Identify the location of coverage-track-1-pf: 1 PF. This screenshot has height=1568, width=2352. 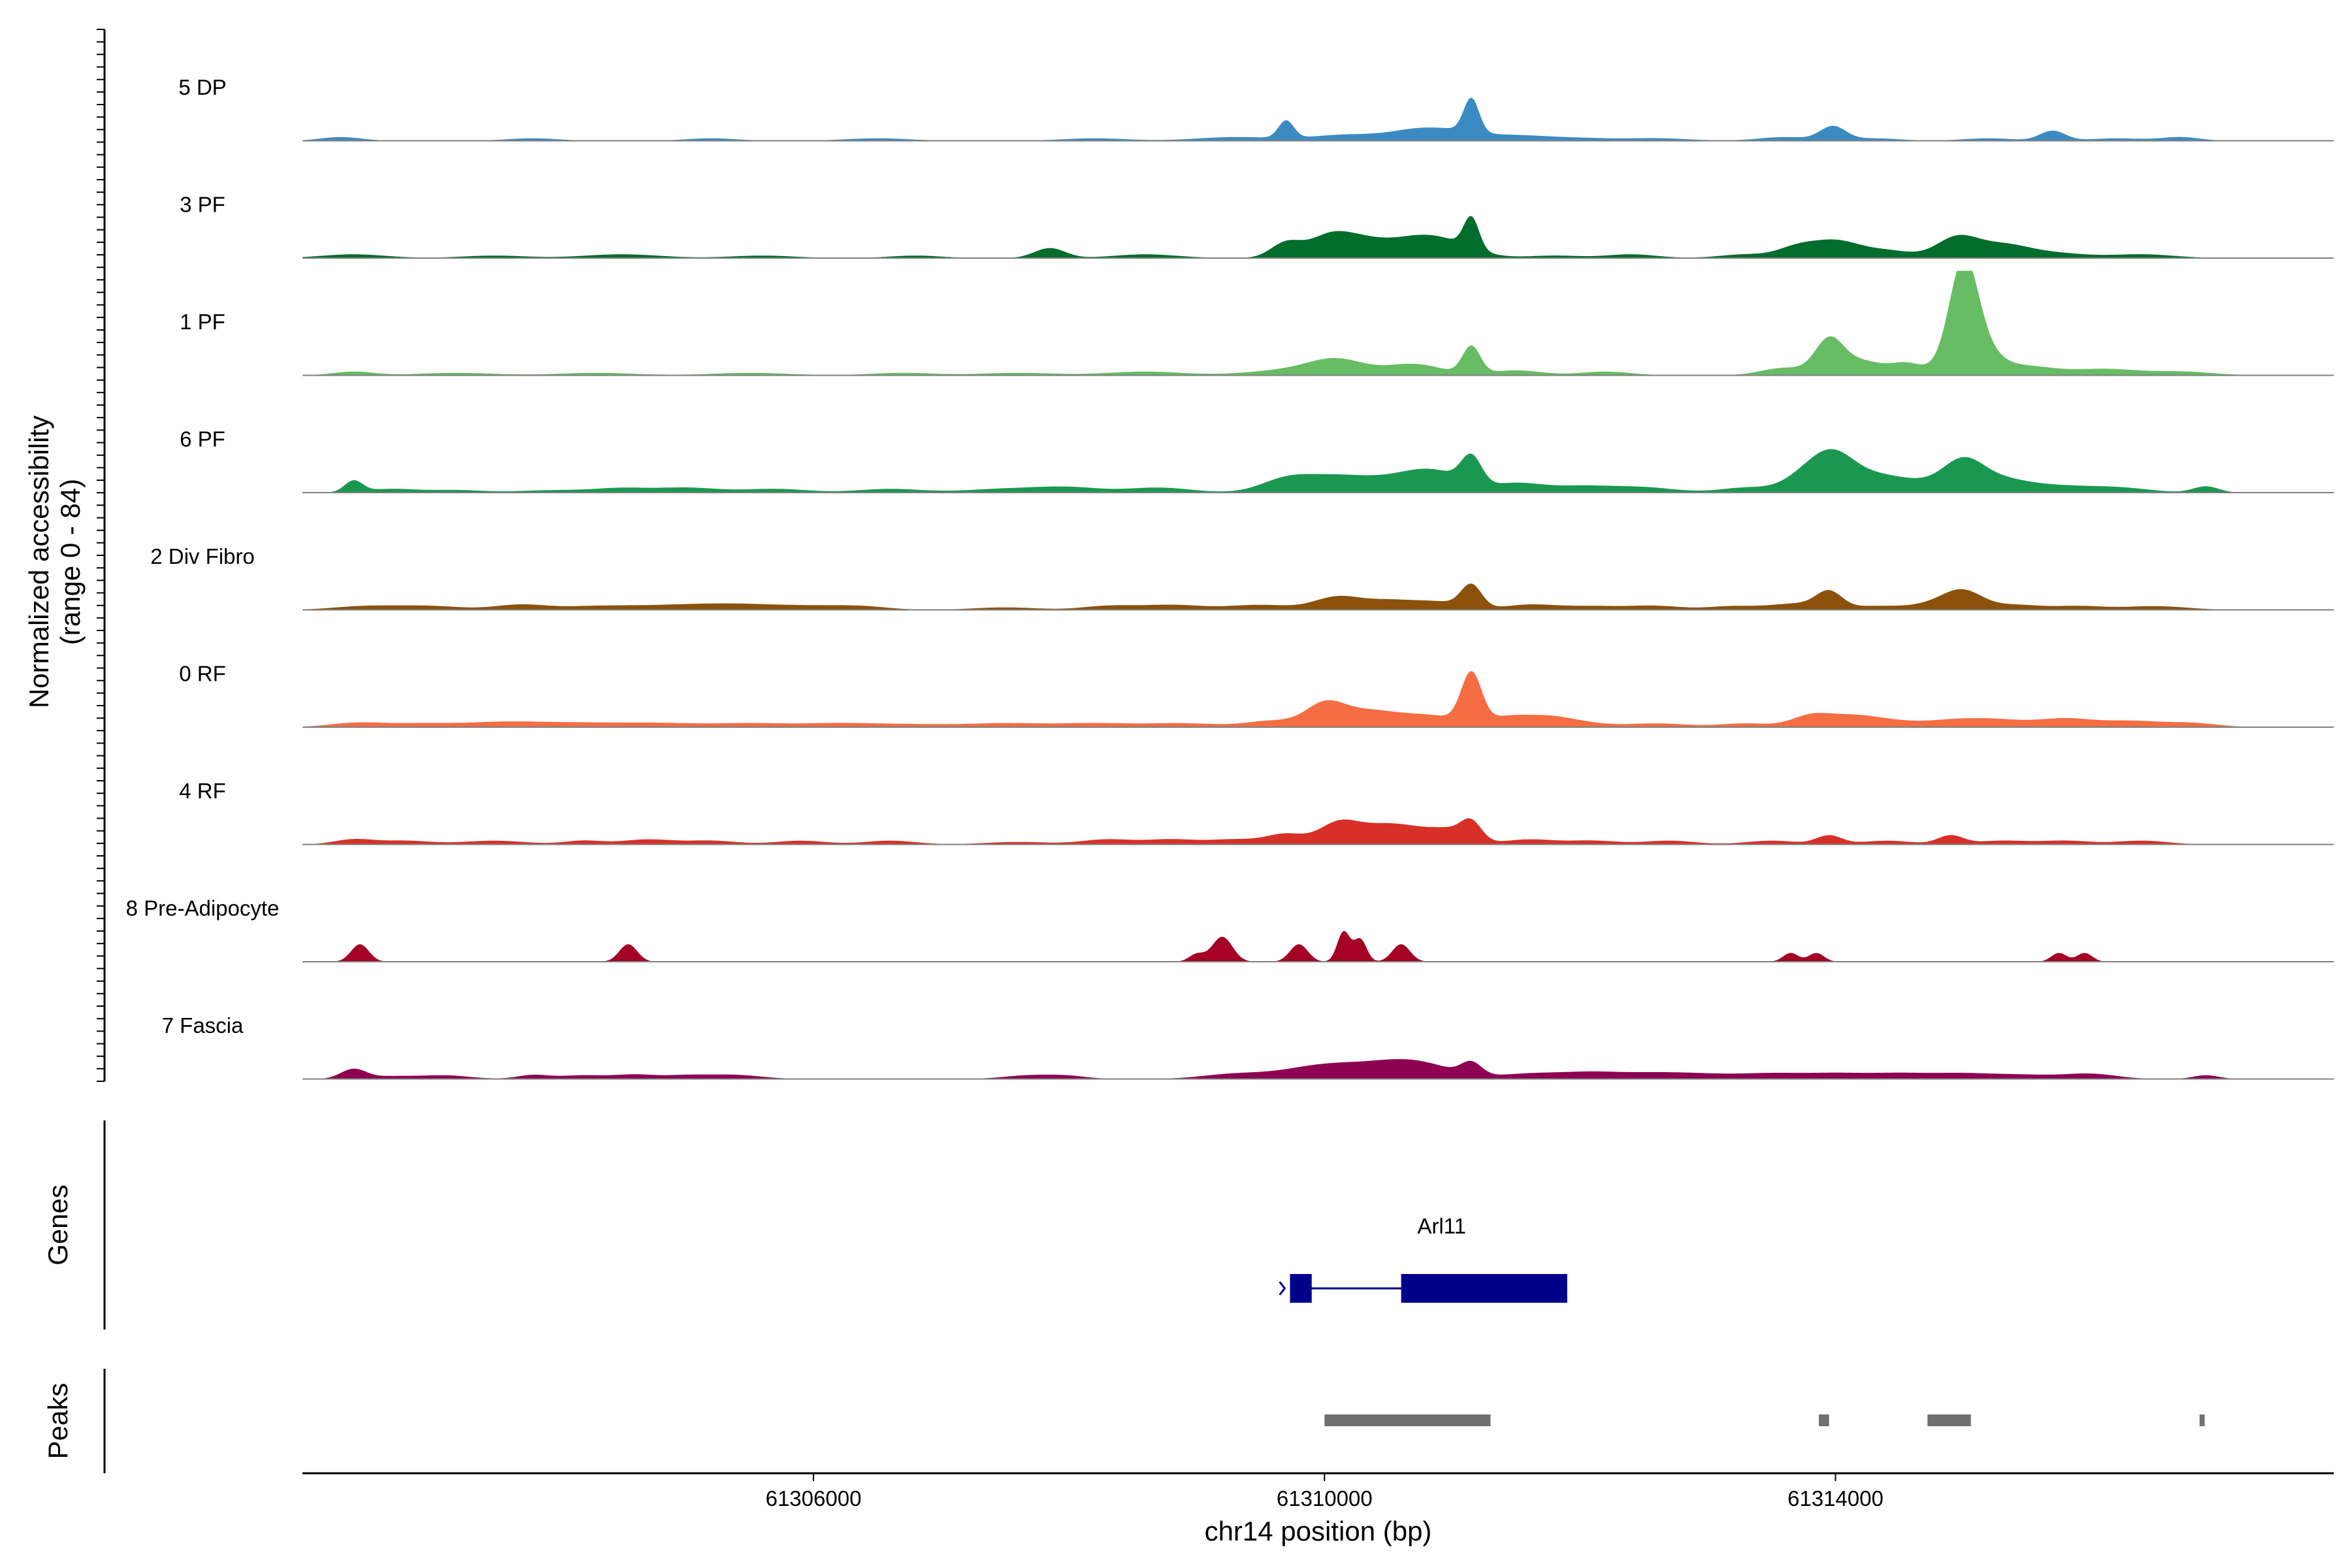
(1257, 323).